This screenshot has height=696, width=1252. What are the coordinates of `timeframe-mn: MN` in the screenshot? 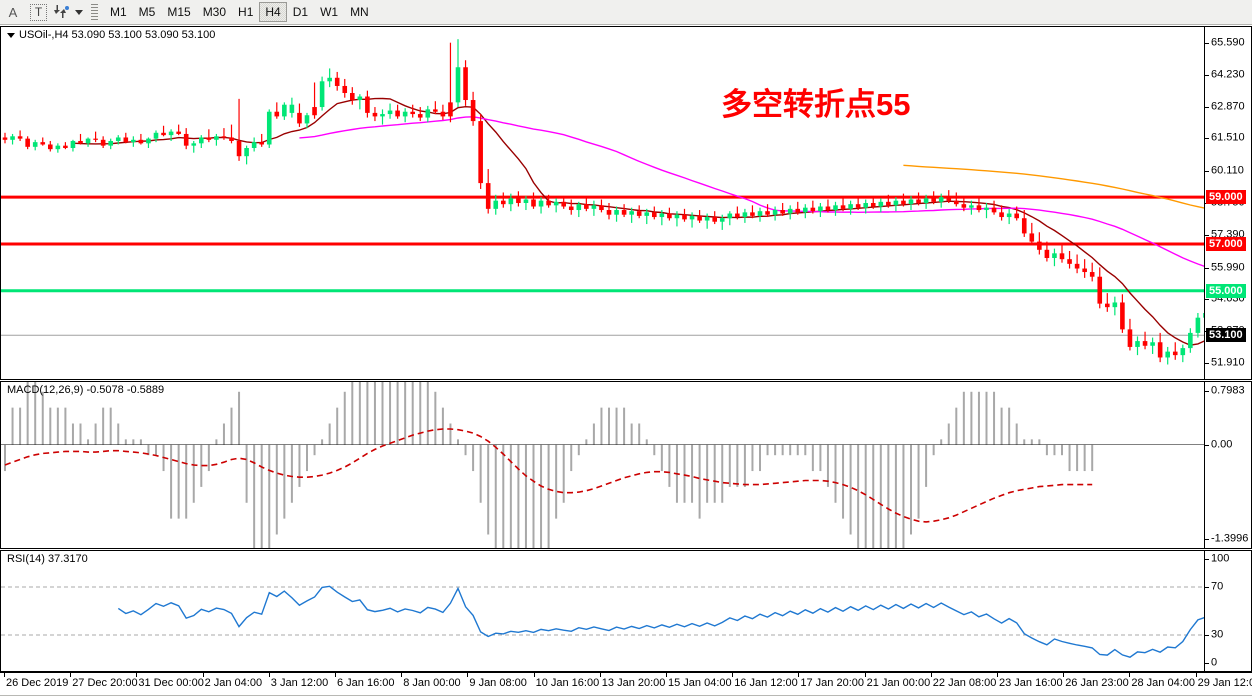 It's located at (359, 12).